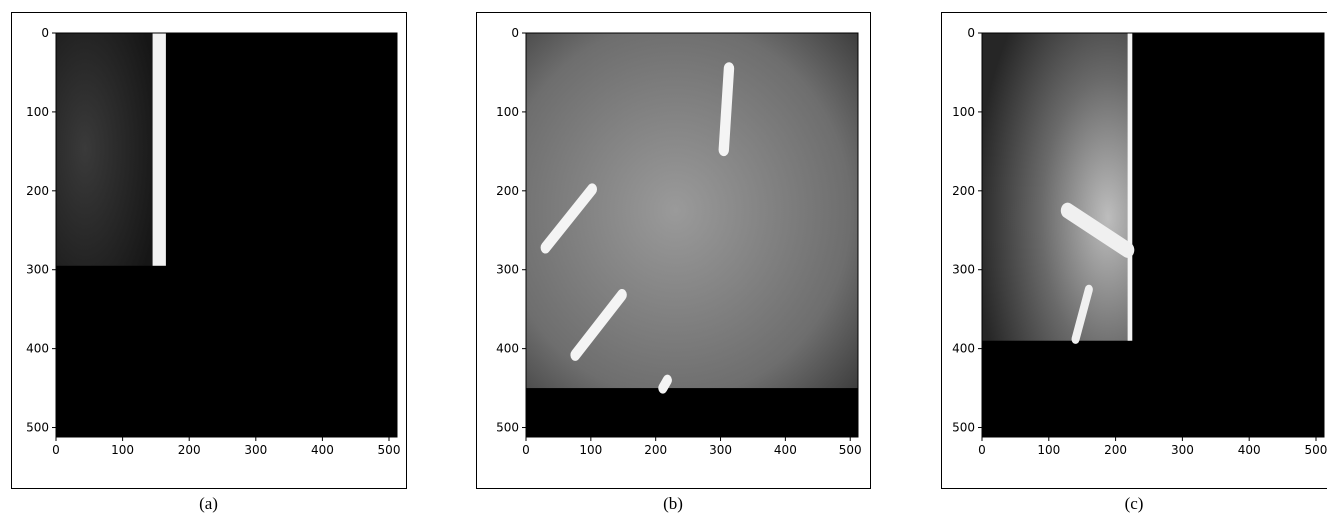  What do you see at coordinates (208, 503) in the screenshot?
I see `panel-label: (a)` at bounding box center [208, 503].